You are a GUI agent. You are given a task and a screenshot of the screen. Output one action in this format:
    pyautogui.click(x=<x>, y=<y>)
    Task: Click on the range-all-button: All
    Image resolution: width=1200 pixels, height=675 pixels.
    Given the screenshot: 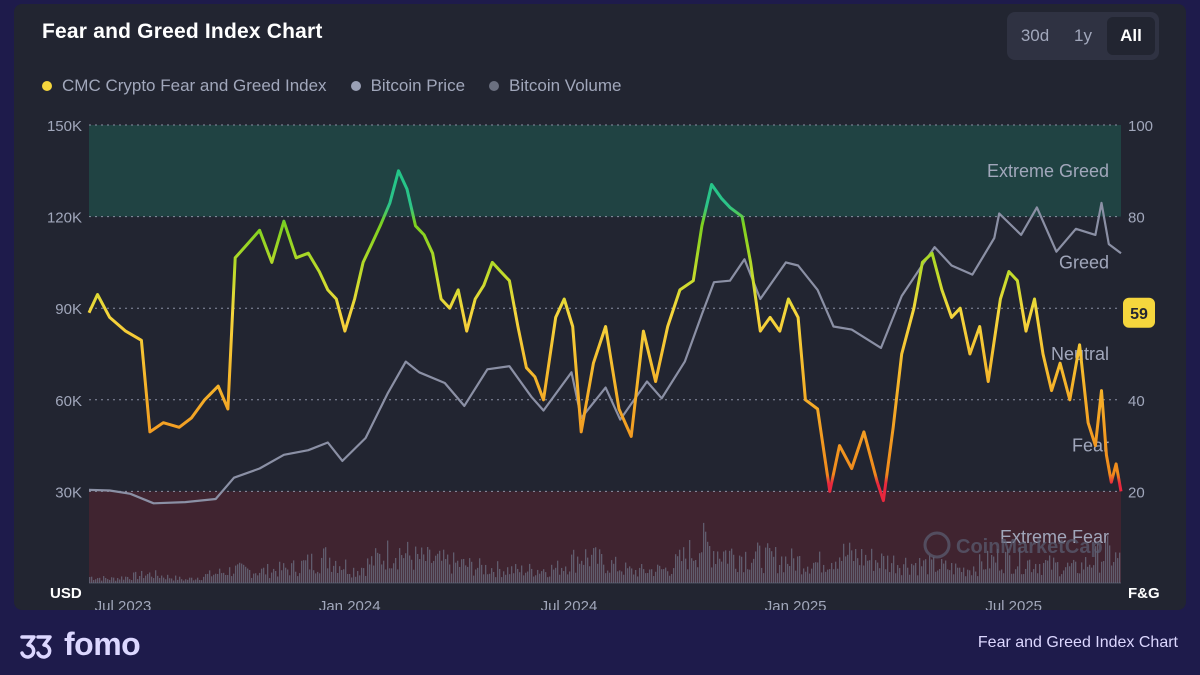 What is the action you would take?
    pyautogui.click(x=1131, y=36)
    